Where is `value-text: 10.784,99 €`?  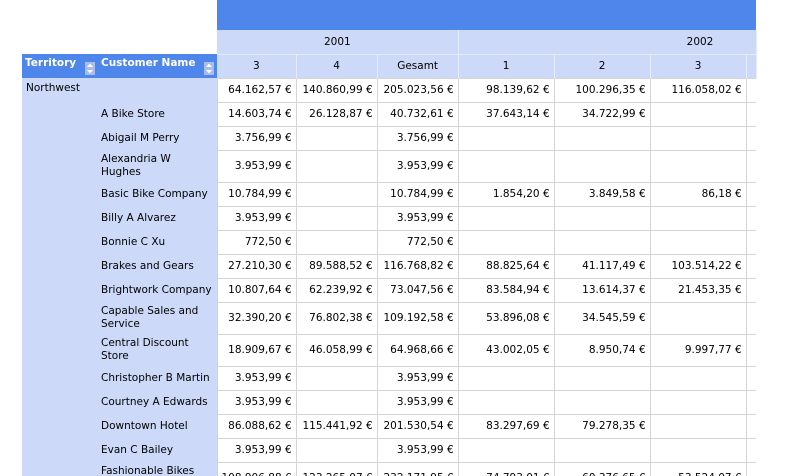
value-text: 10.784,99 € is located at coordinates (260, 194).